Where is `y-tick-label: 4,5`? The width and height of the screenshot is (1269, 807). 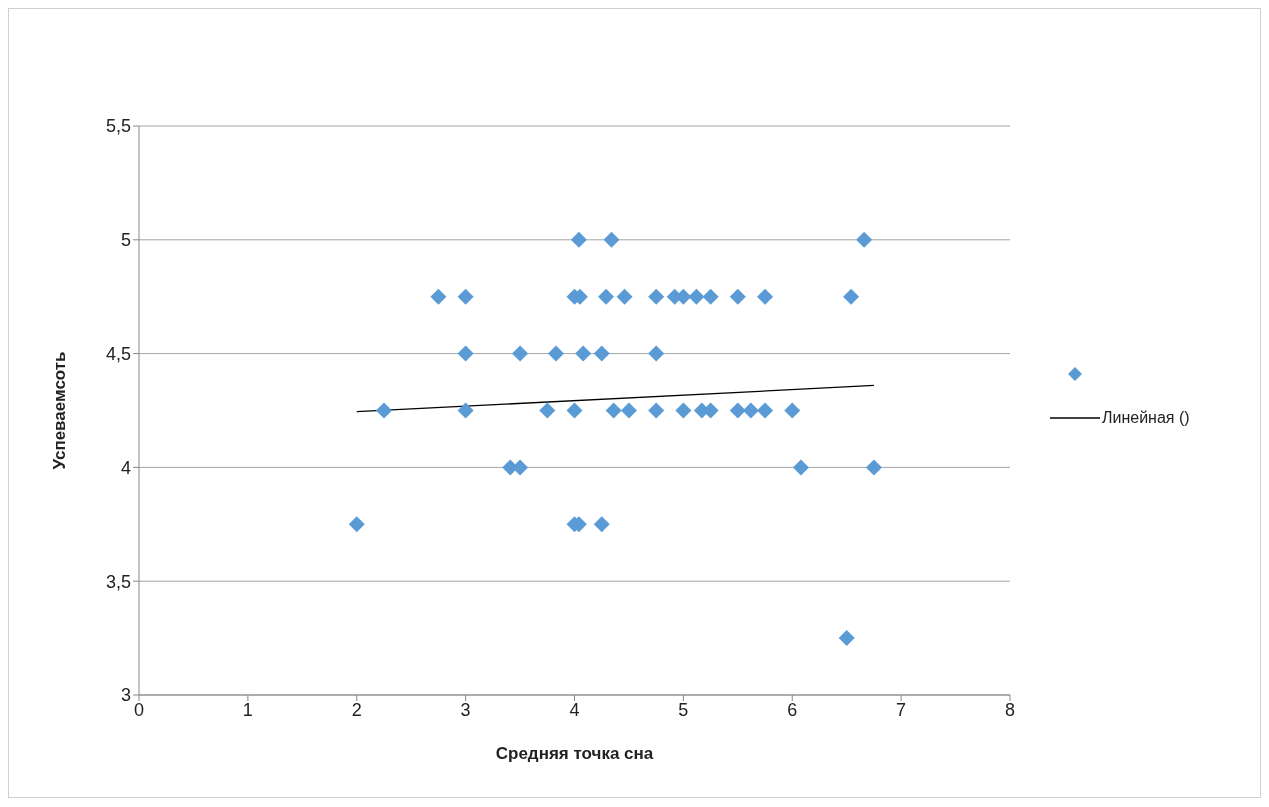 y-tick-label: 4,5 is located at coordinates (118, 353).